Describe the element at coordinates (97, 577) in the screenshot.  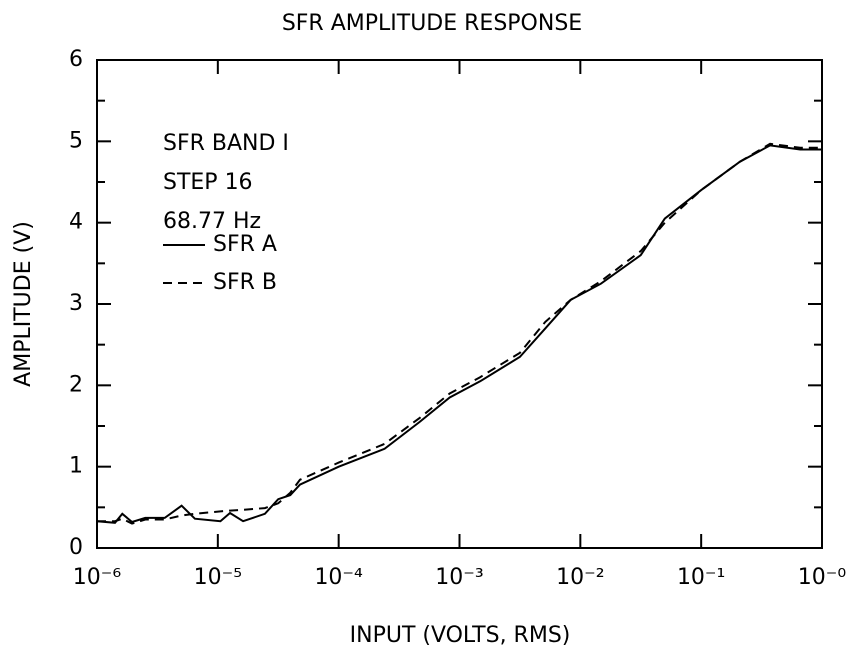
I see `x-tick-label: 10⁻⁶` at that location.